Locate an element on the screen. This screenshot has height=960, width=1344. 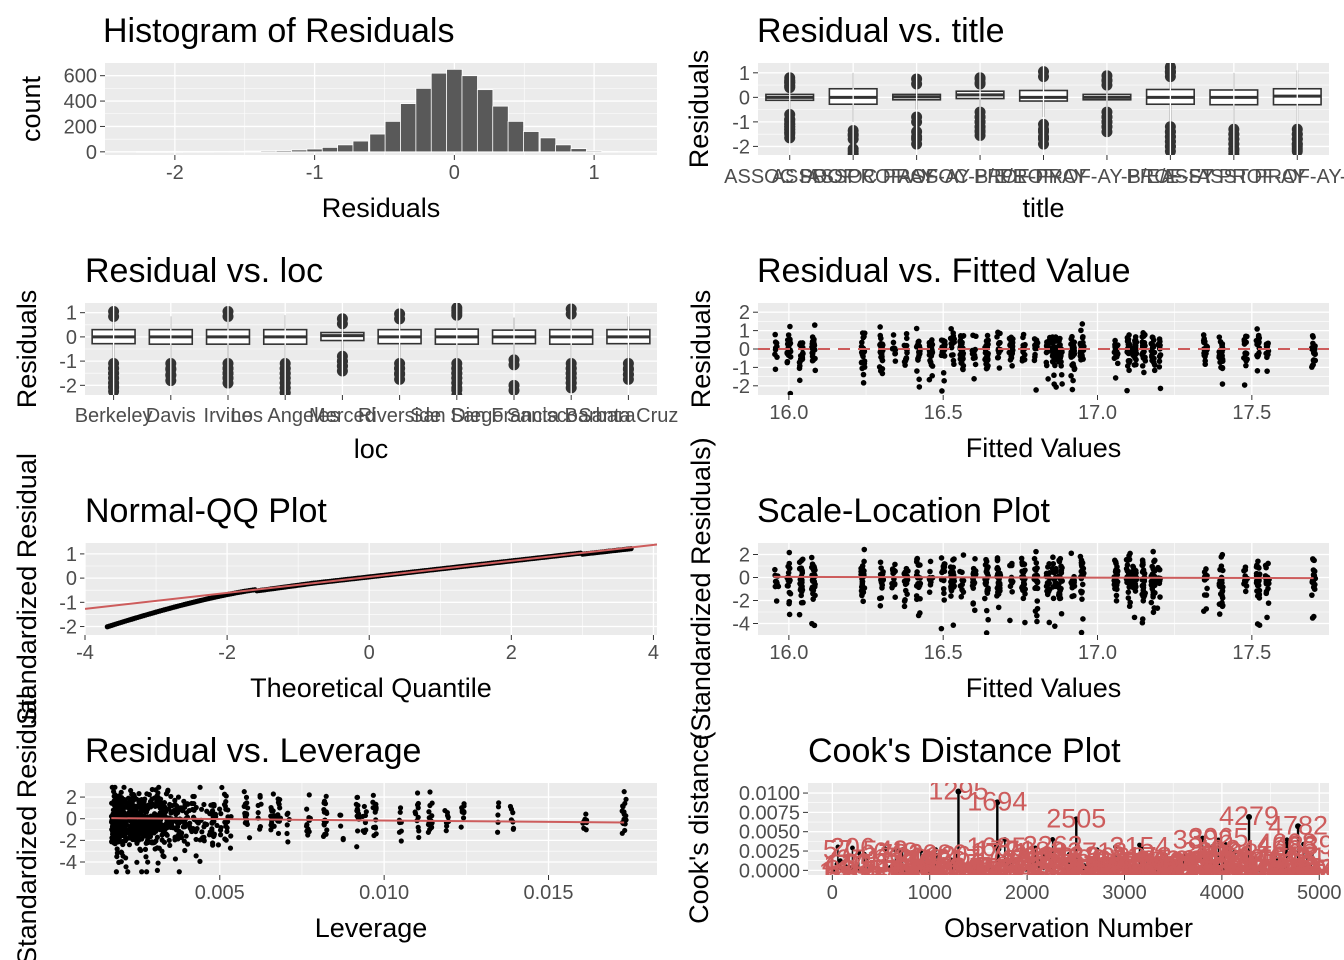
x-axis-label: Fitted Values is located at coordinates (1044, 688).